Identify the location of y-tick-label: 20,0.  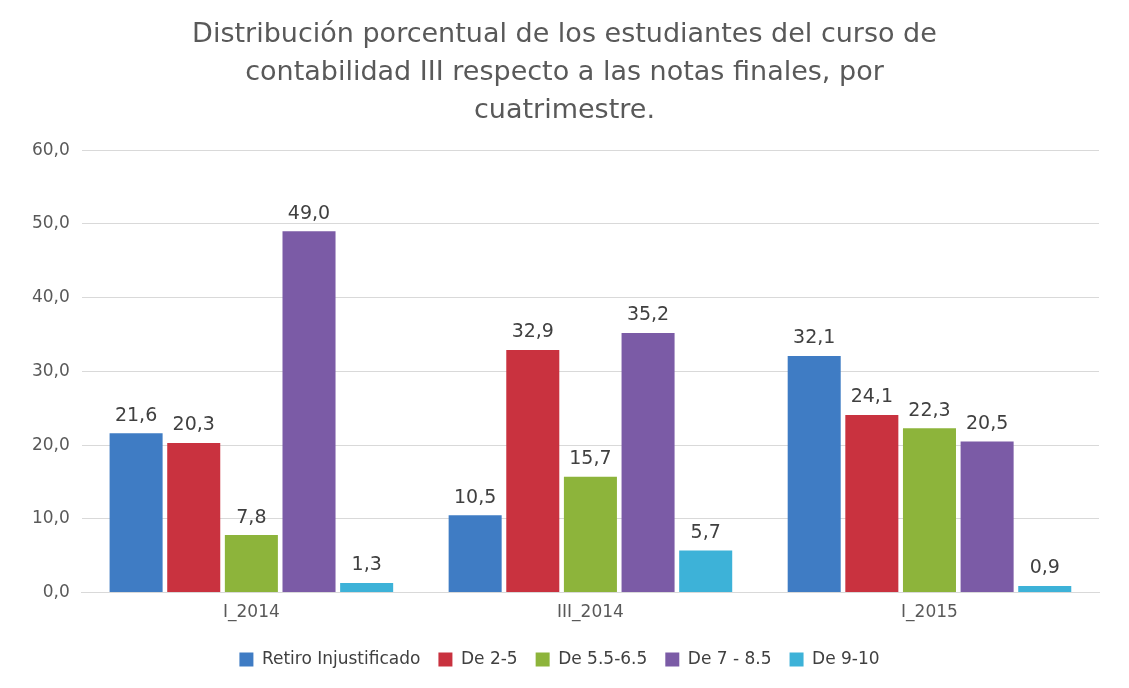
(50, 443).